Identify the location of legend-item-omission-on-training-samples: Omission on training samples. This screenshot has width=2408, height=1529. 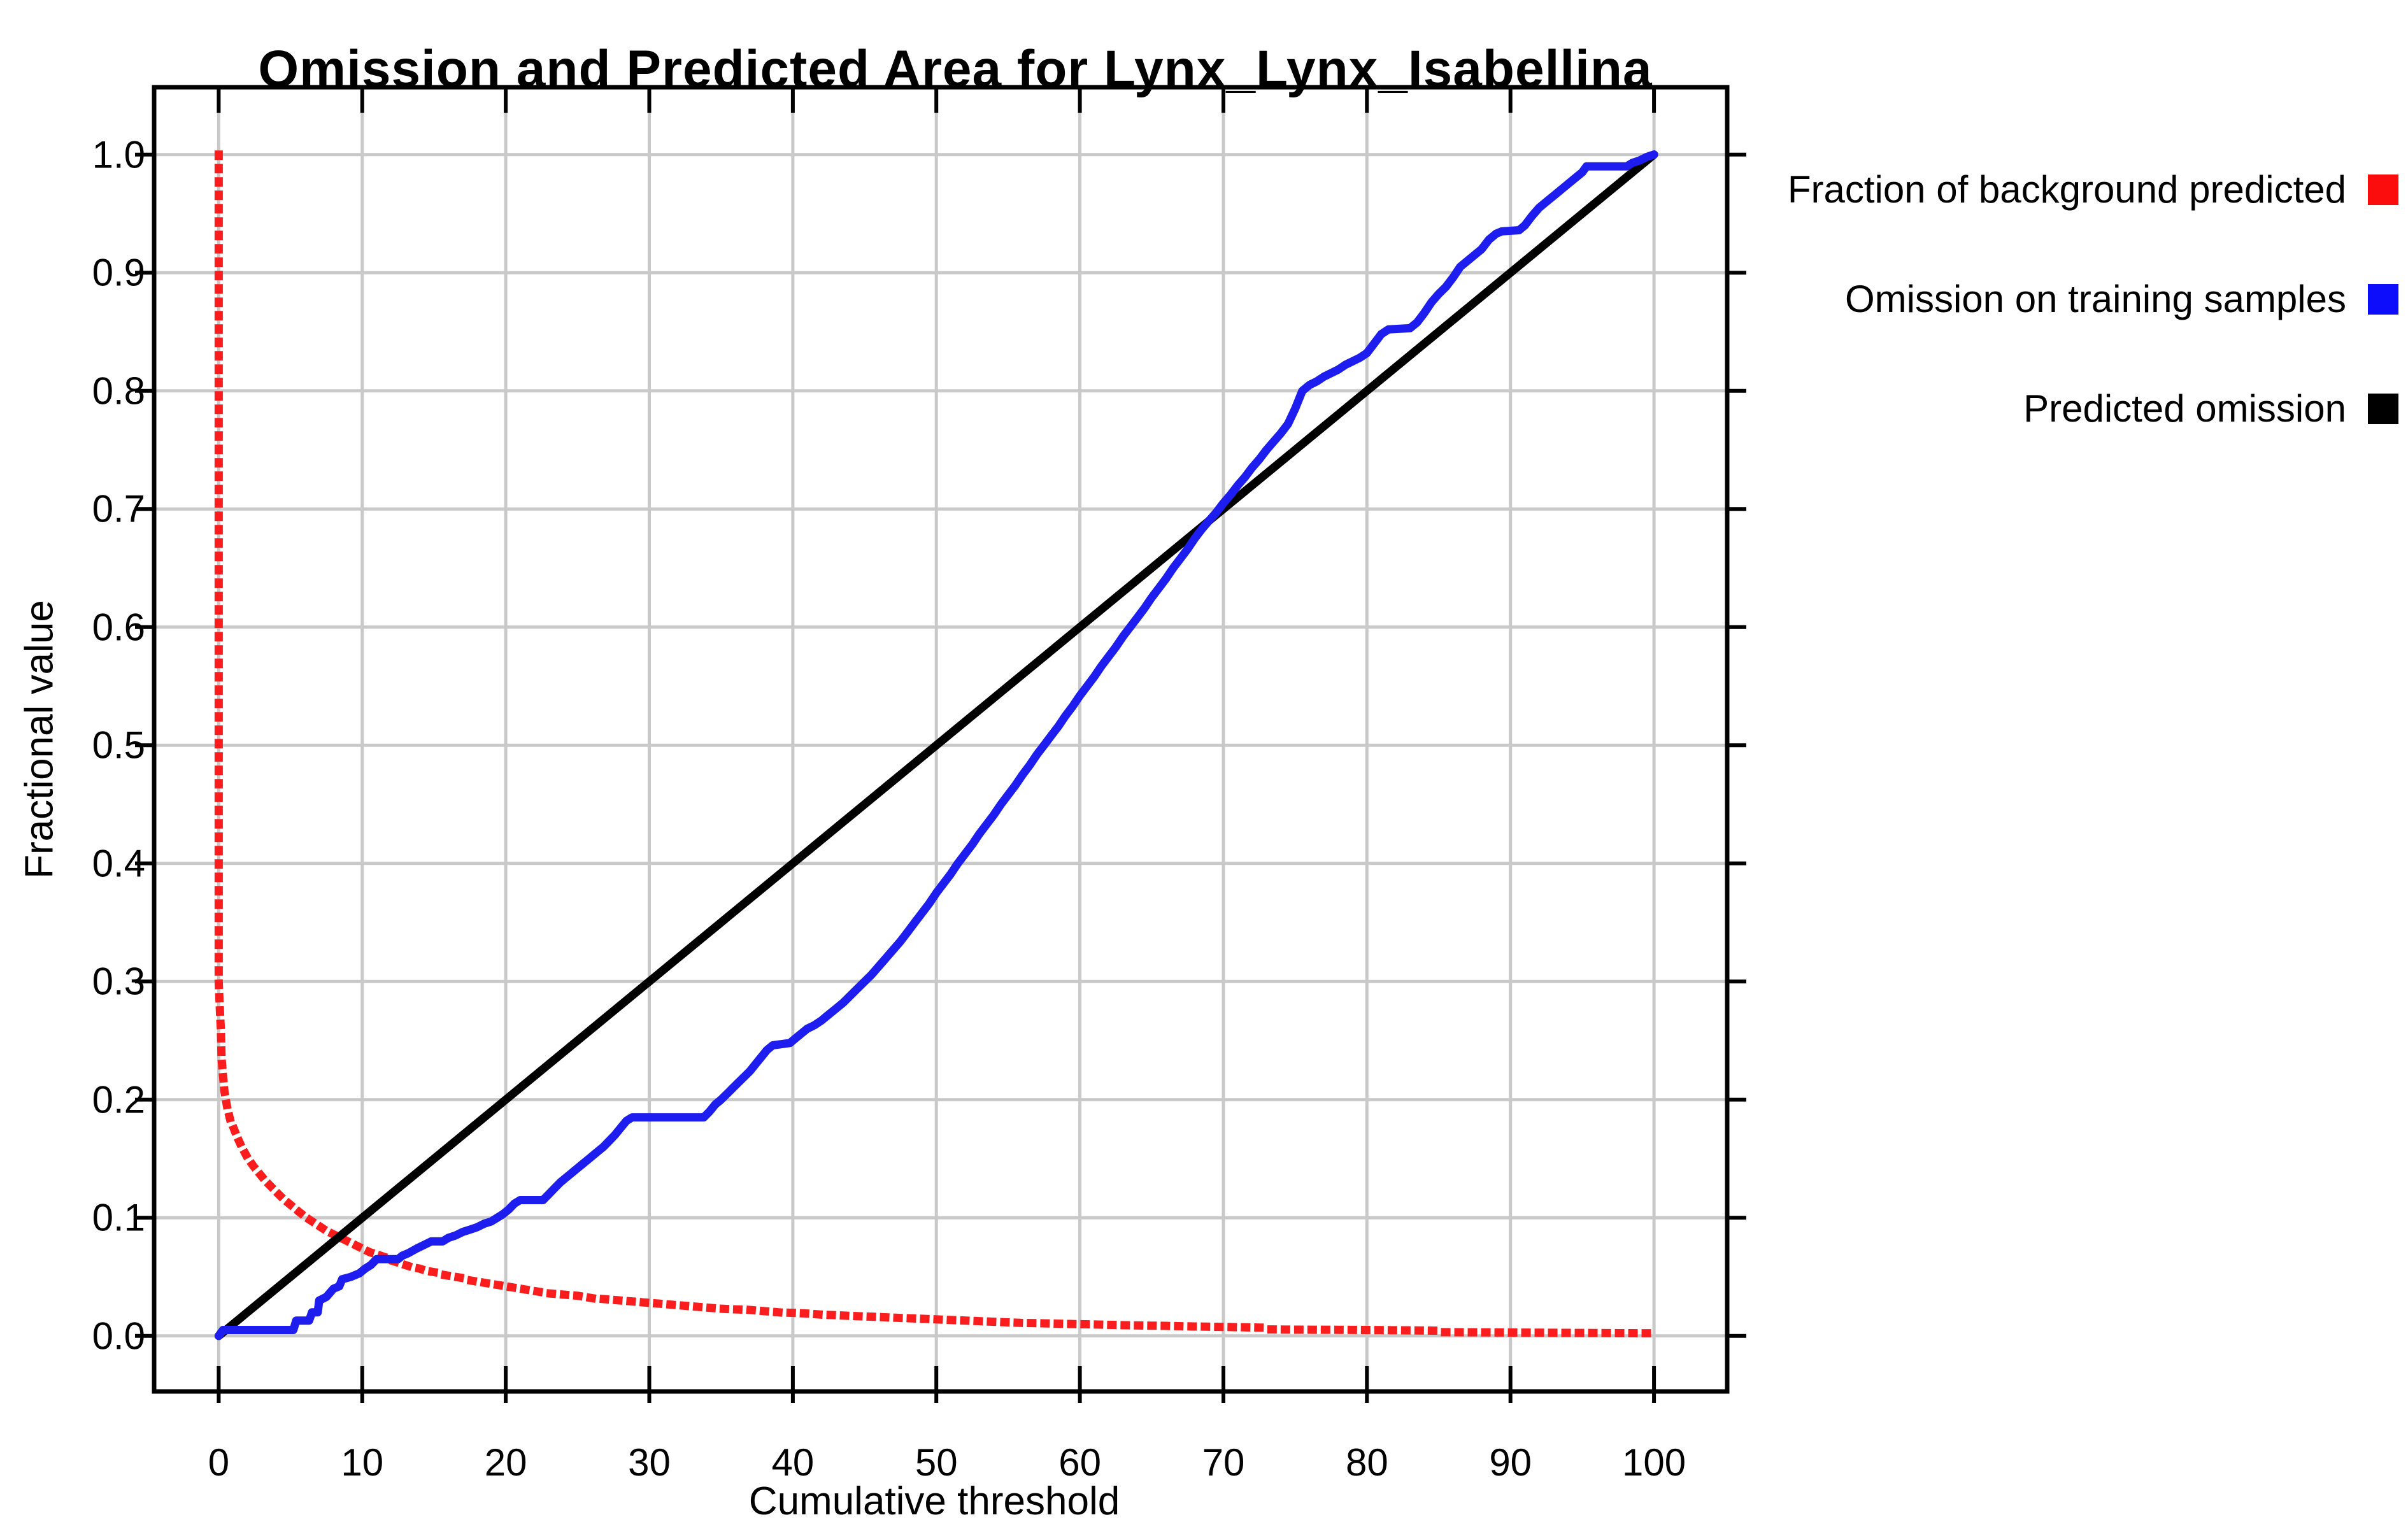
(2126, 297).